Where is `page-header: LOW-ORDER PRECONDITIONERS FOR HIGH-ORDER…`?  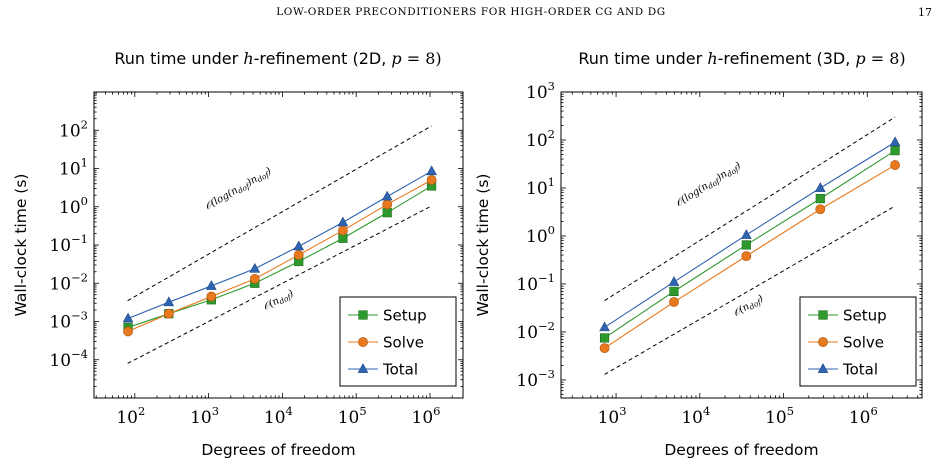
page-header: LOW-ORDER PRECONDITIONERS FOR HIGH-ORDER… is located at coordinates (471, 15).